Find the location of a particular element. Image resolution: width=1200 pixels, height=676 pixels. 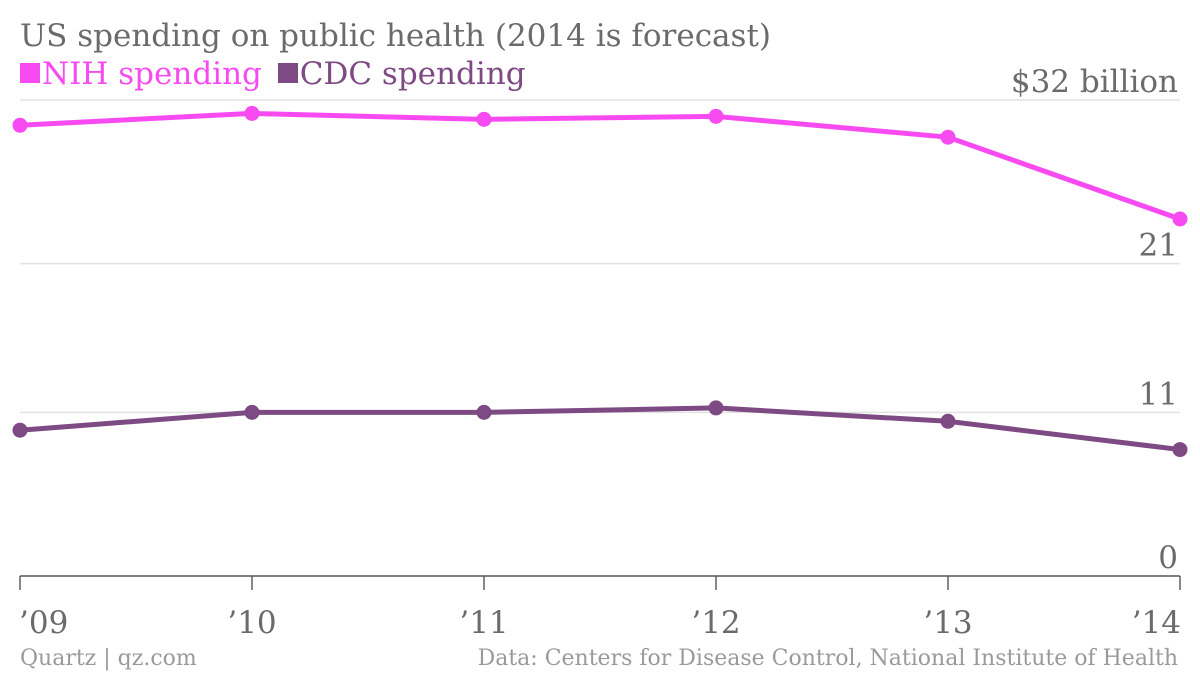

legend-item-nih: NIH spending is located at coordinates (141, 74).